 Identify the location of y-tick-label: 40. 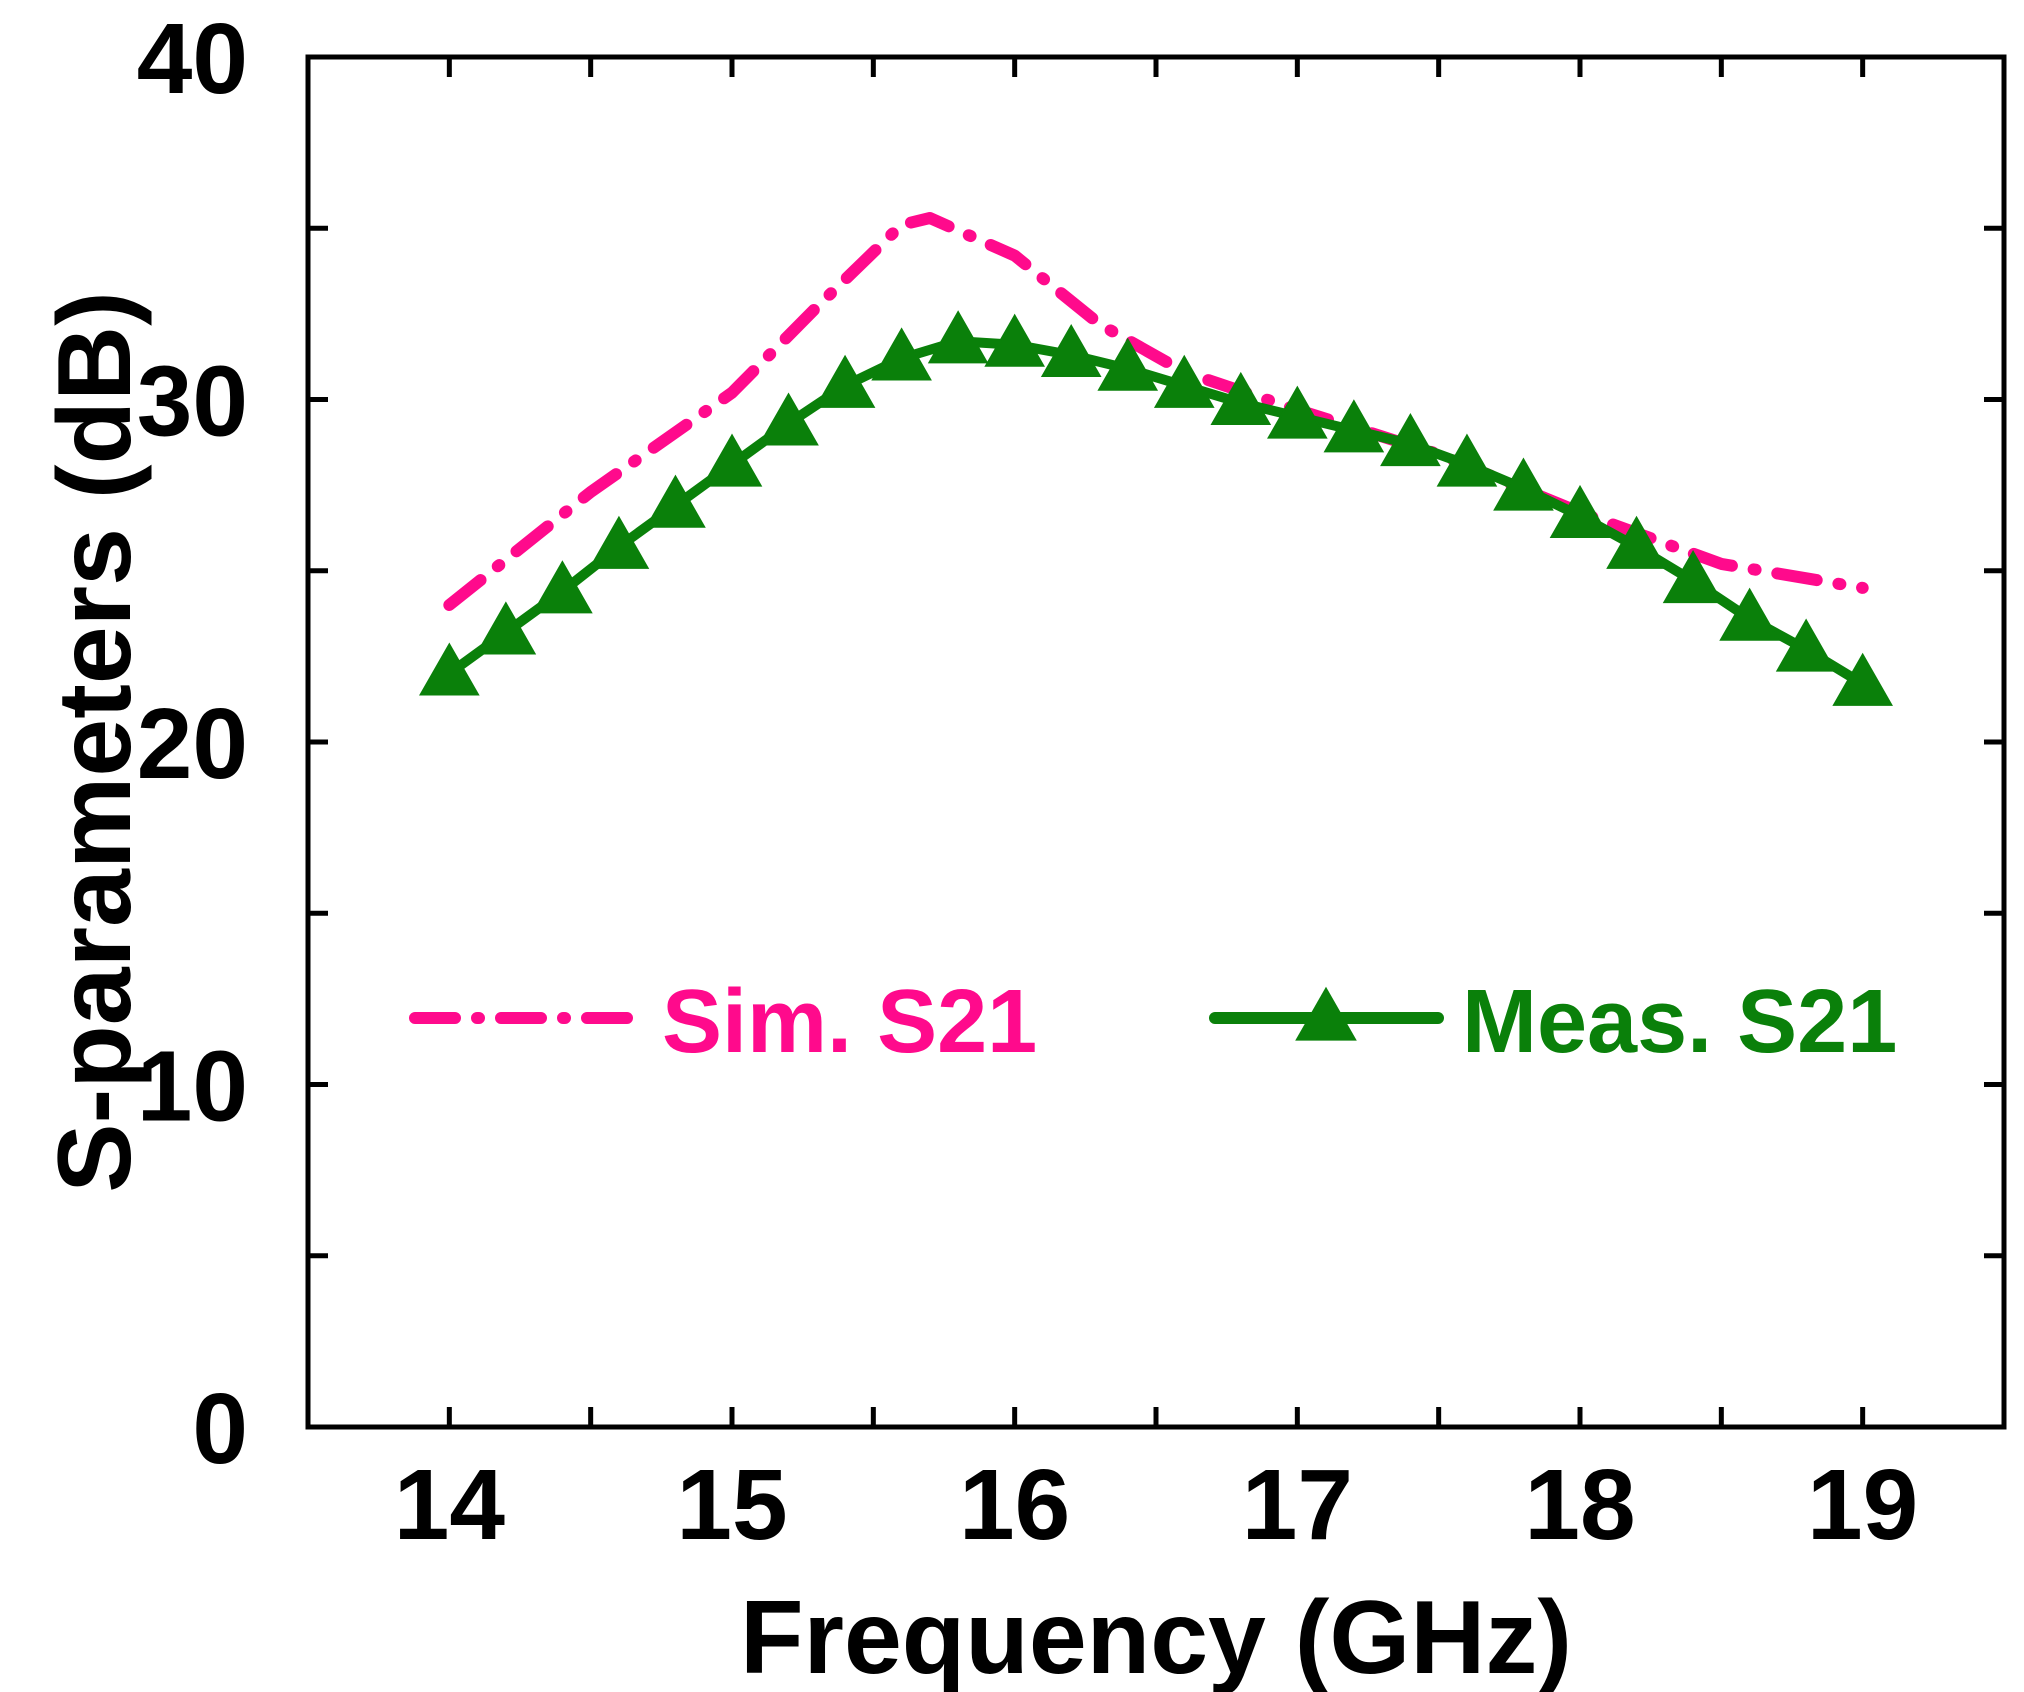
(192, 59).